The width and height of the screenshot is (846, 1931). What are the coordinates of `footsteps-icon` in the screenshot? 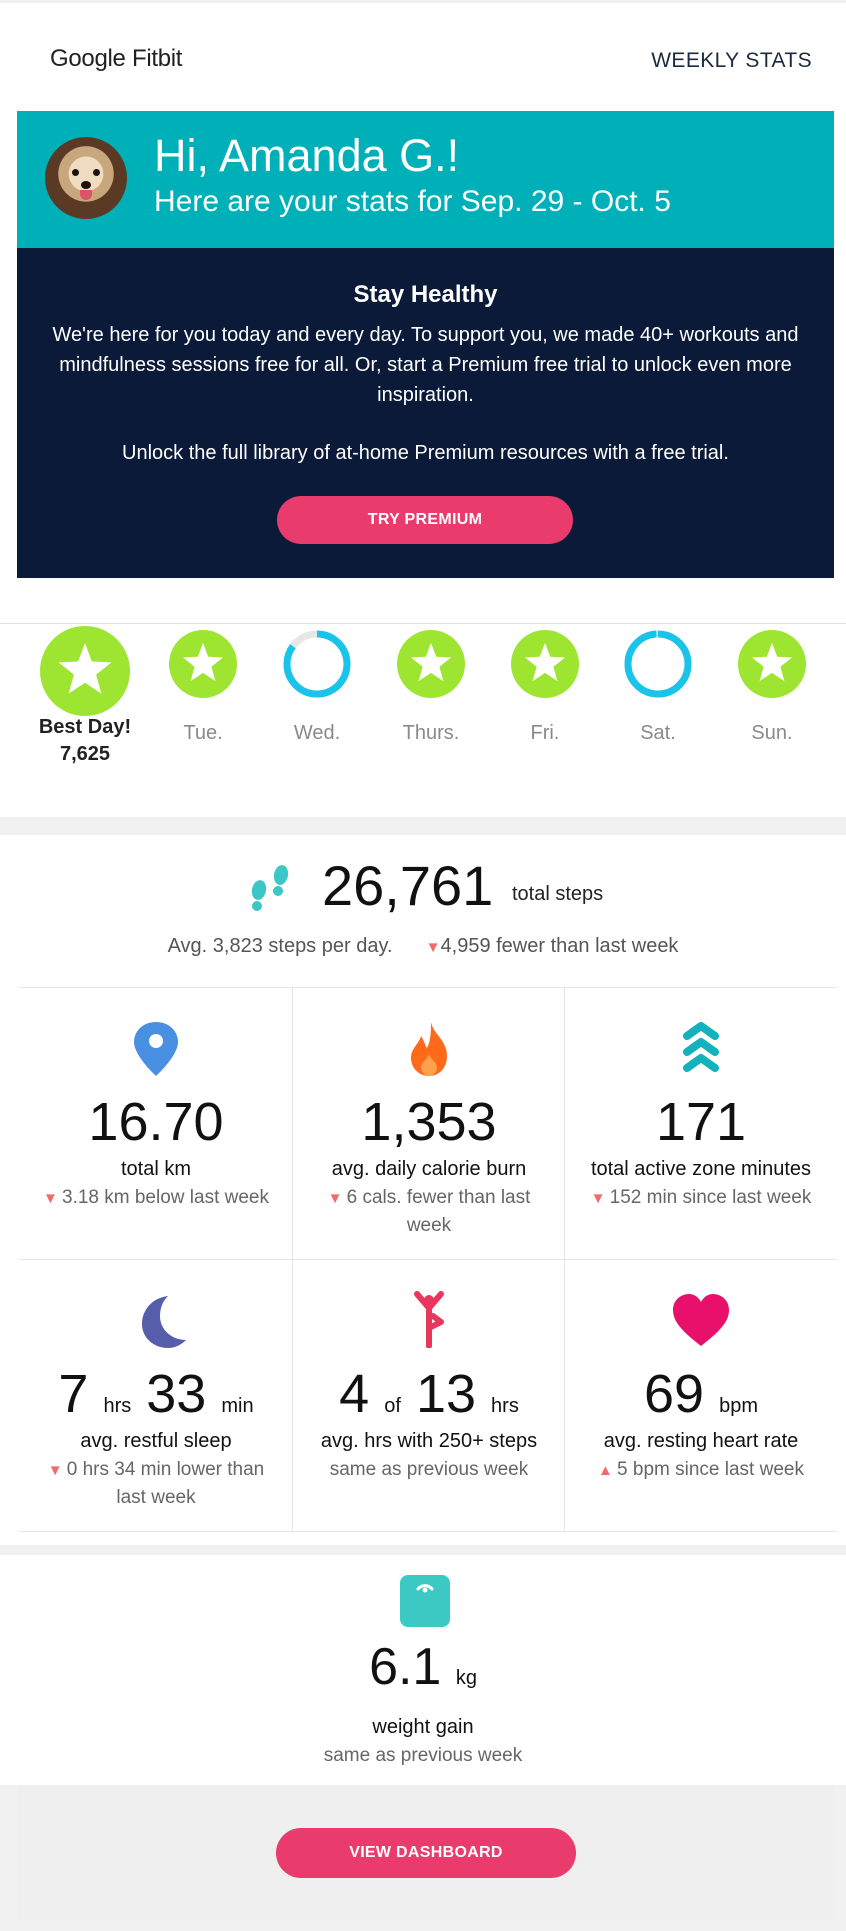 It's located at (270, 888).